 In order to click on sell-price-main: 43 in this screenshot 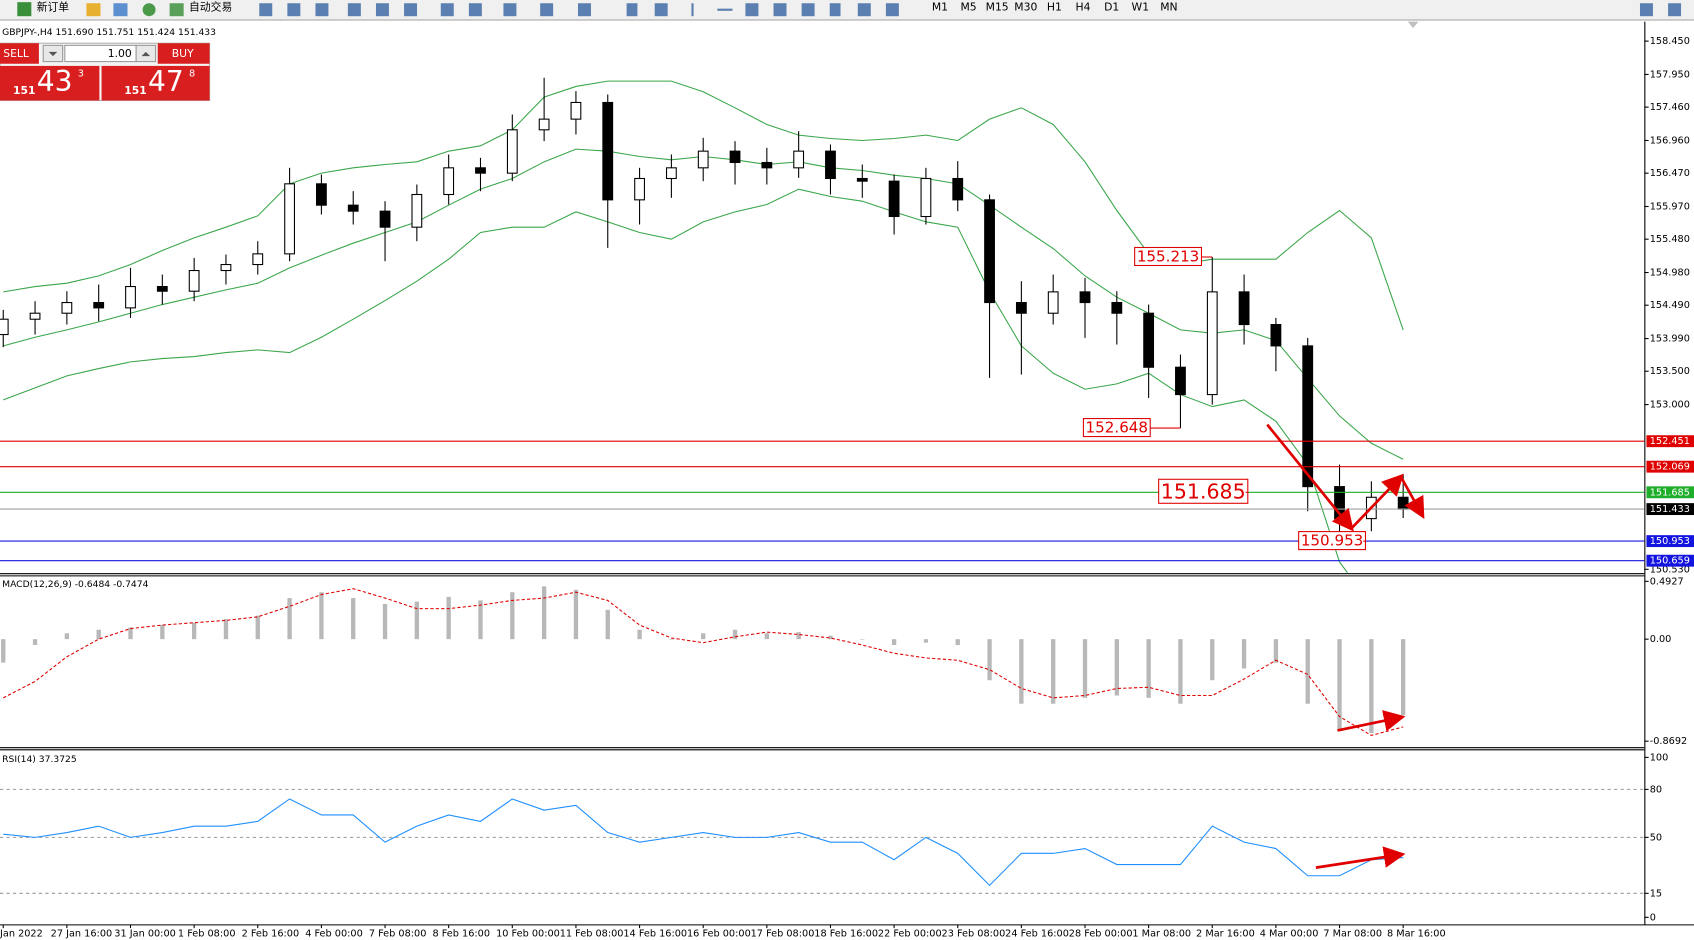, I will do `click(55, 81)`.